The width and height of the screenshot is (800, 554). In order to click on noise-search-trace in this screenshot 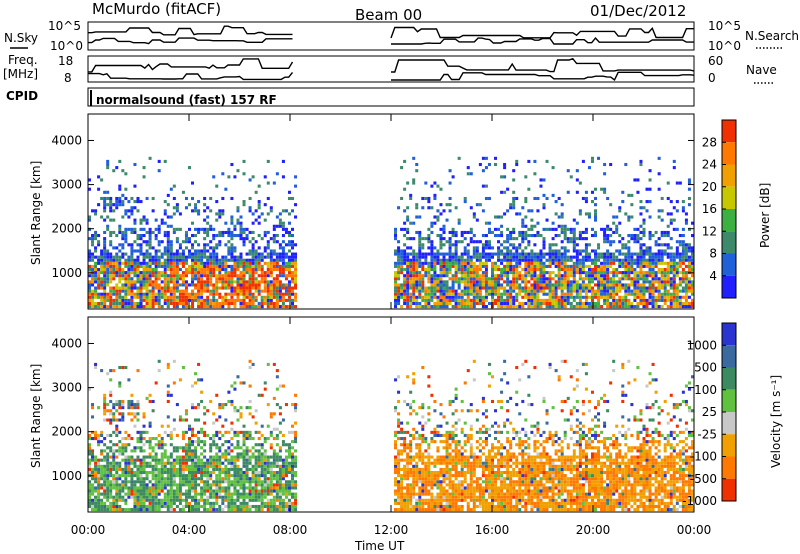, I will do `click(542, 41)`.